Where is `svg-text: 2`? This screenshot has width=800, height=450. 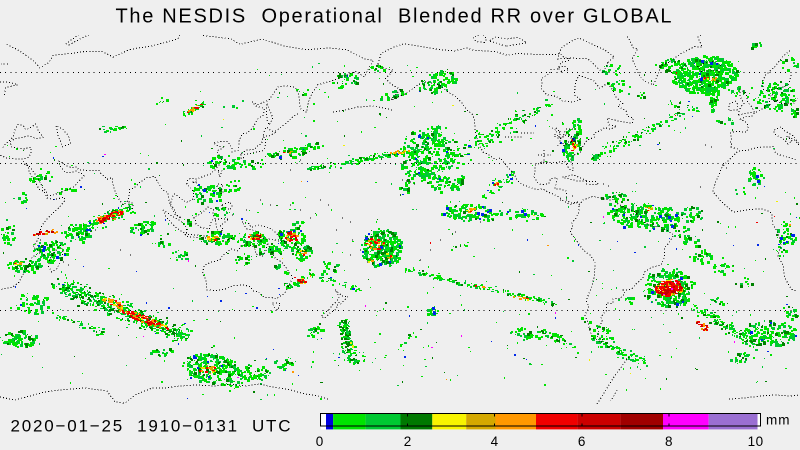
svg-text: 2 is located at coordinates (408, 441).